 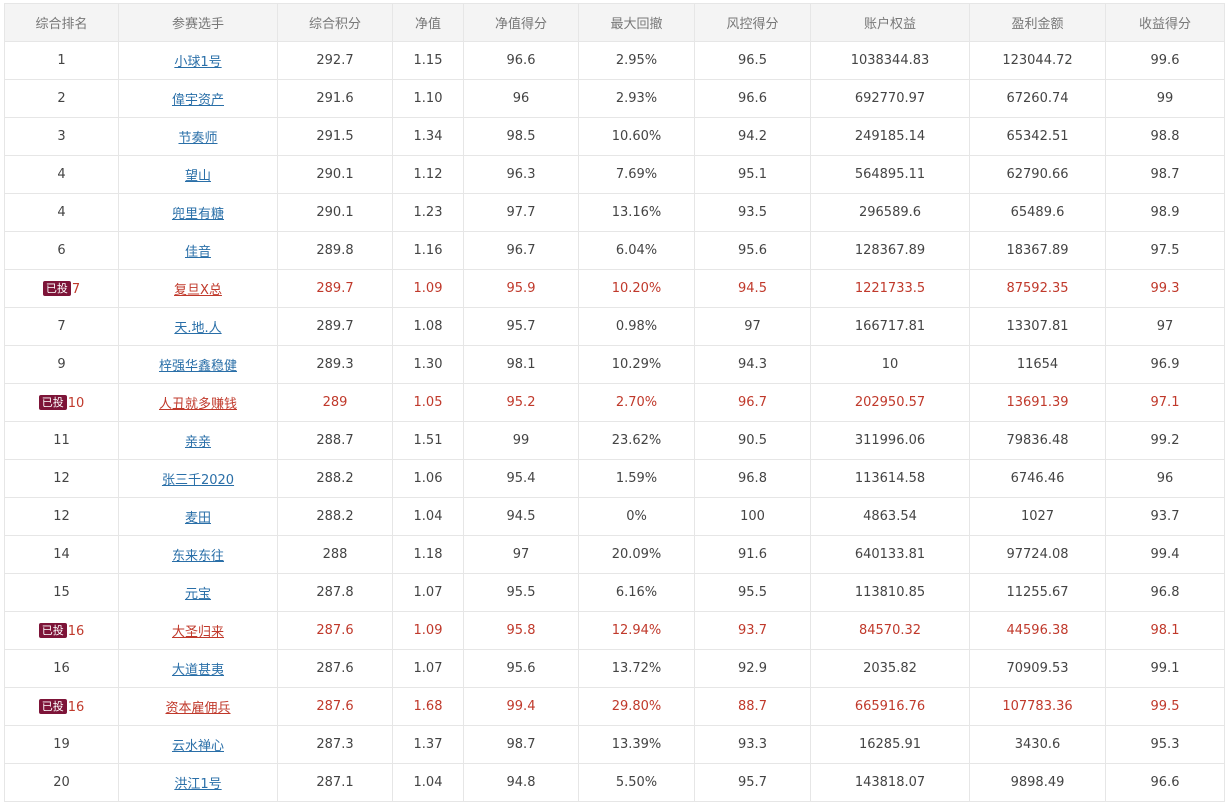 I want to click on player-link: 天.地.人, so click(x=198, y=328).